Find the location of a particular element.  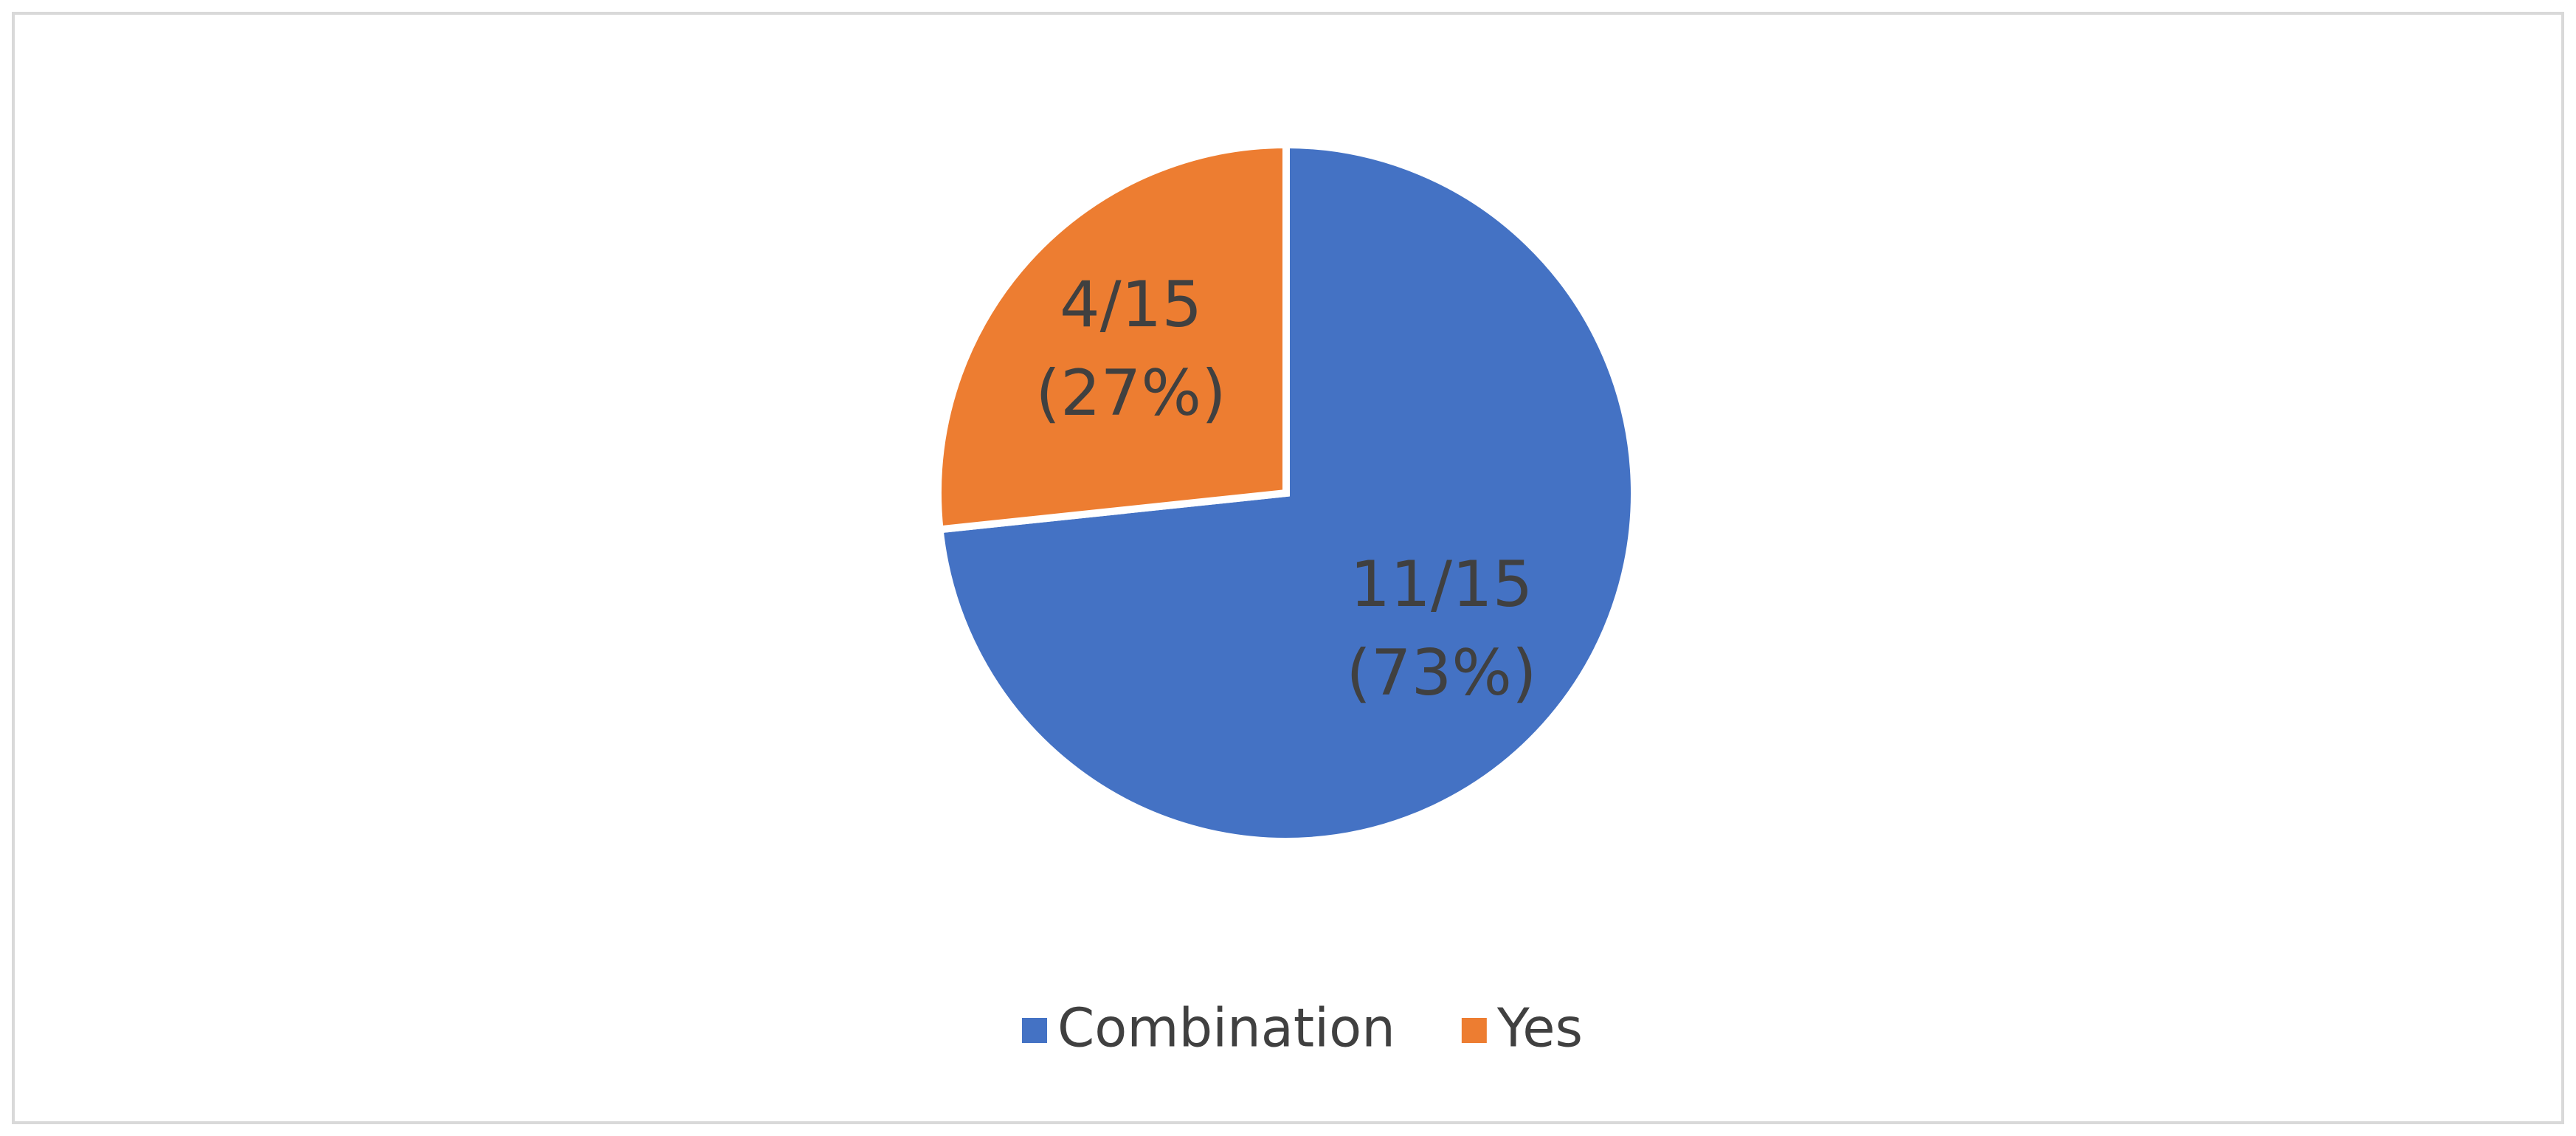

legend-label: Yes is located at coordinates (1539, 1028).